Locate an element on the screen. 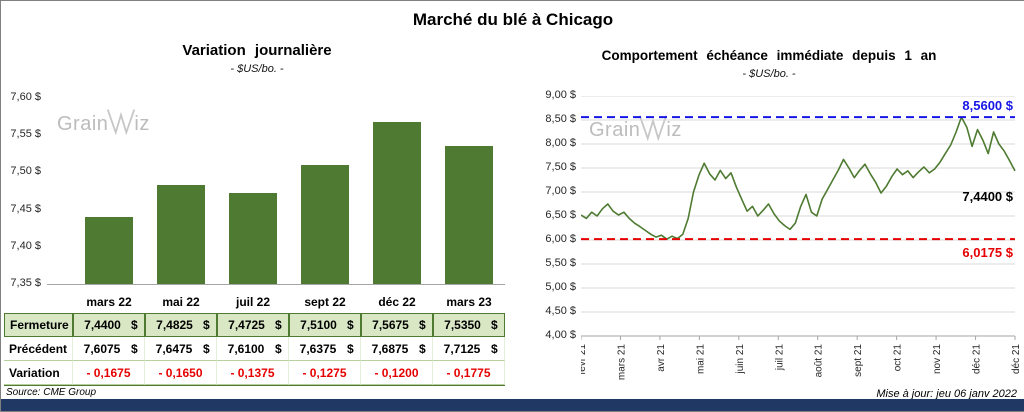  bar-y-tick-label: 7,60 $ is located at coordinates (25, 97).